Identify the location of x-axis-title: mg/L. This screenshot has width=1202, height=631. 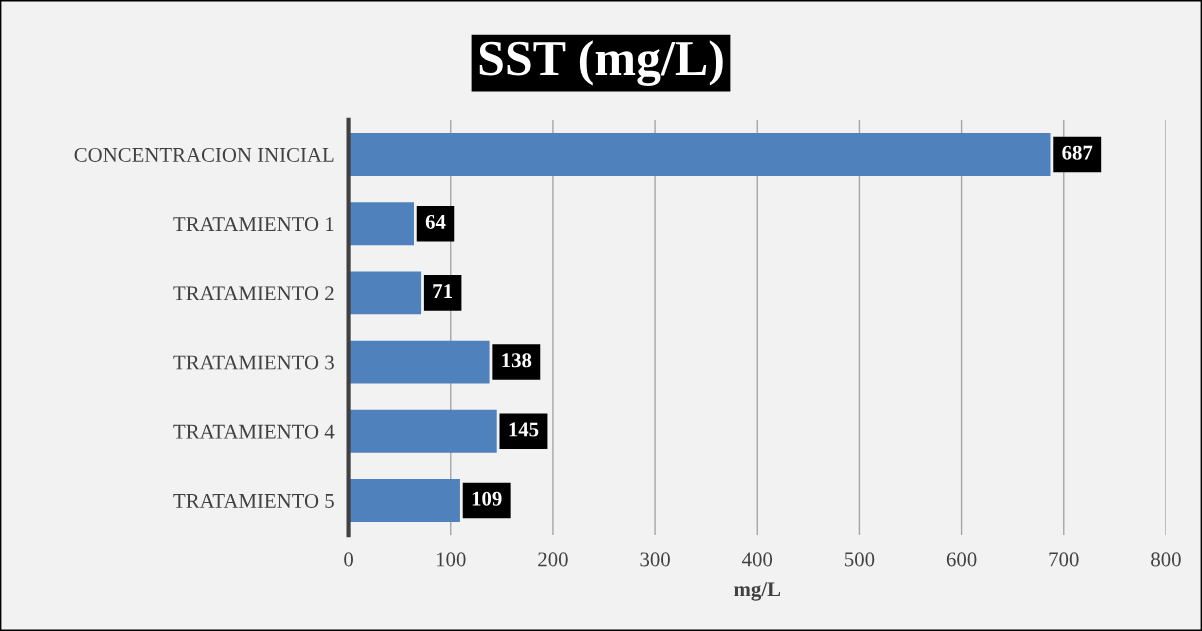
(757, 591).